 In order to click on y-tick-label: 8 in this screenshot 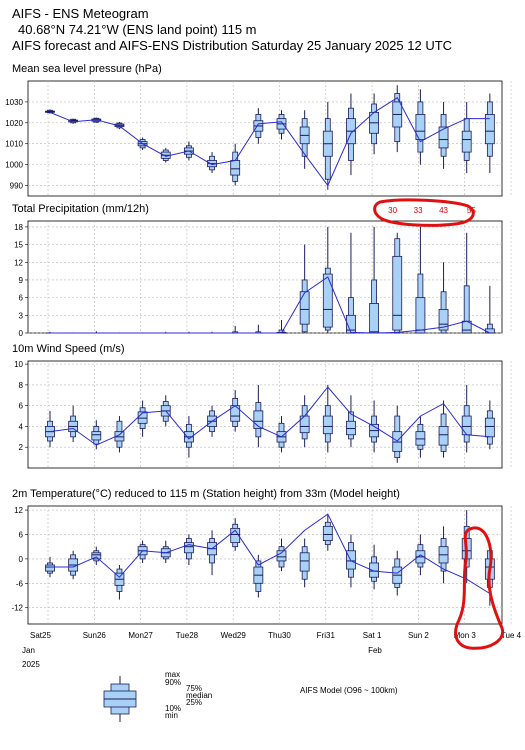, I will do `click(21, 385)`.